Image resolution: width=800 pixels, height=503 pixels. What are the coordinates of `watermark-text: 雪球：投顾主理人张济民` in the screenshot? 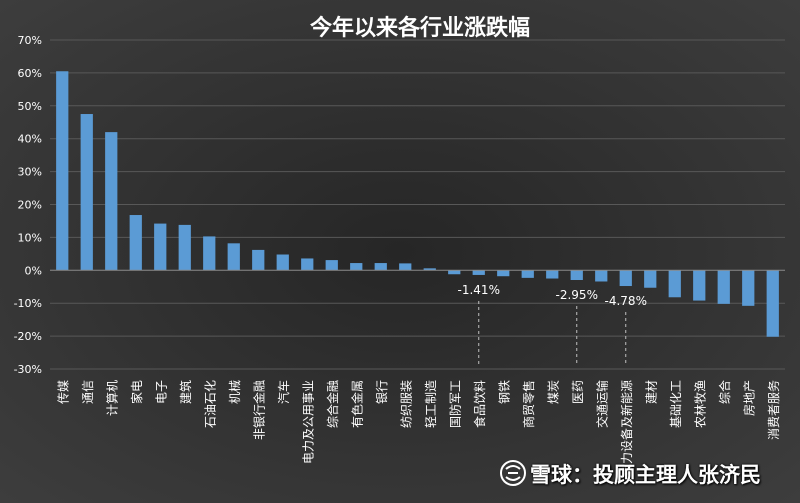 It's located at (645, 475).